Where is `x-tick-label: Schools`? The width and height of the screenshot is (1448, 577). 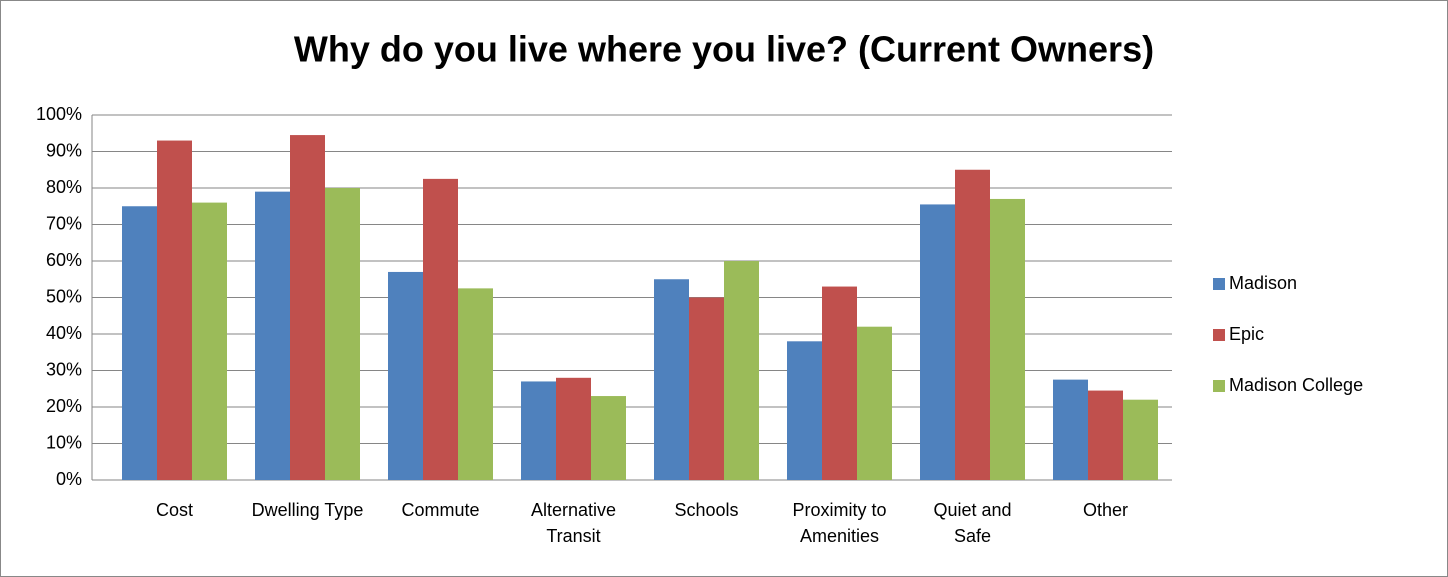
x-tick-label: Schools is located at coordinates (706, 510).